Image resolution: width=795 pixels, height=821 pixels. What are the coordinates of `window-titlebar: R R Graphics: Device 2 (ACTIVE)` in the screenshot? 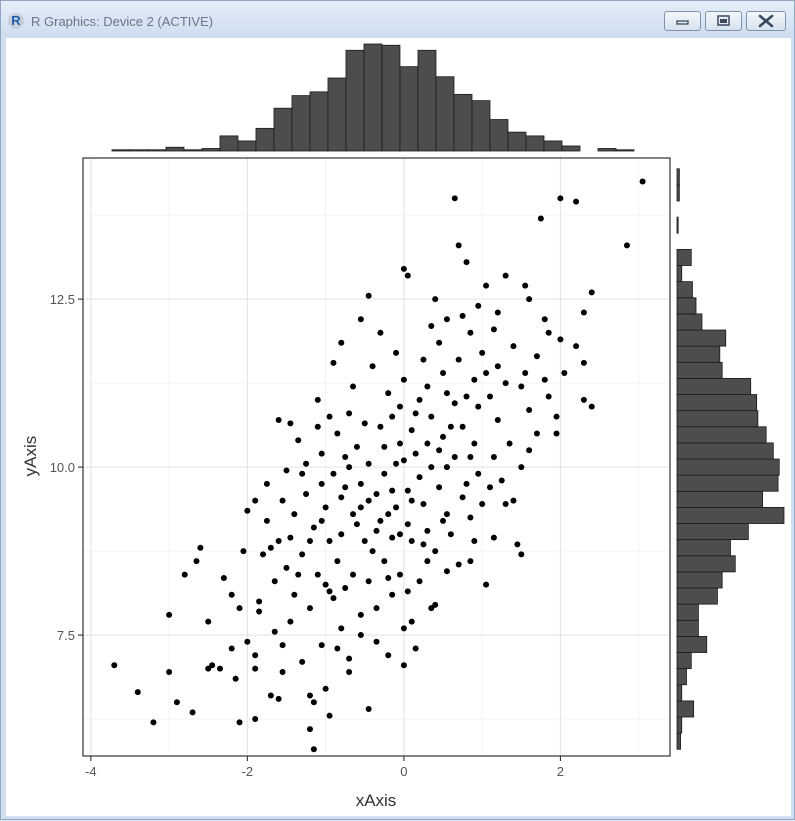 It's located at (397, 19).